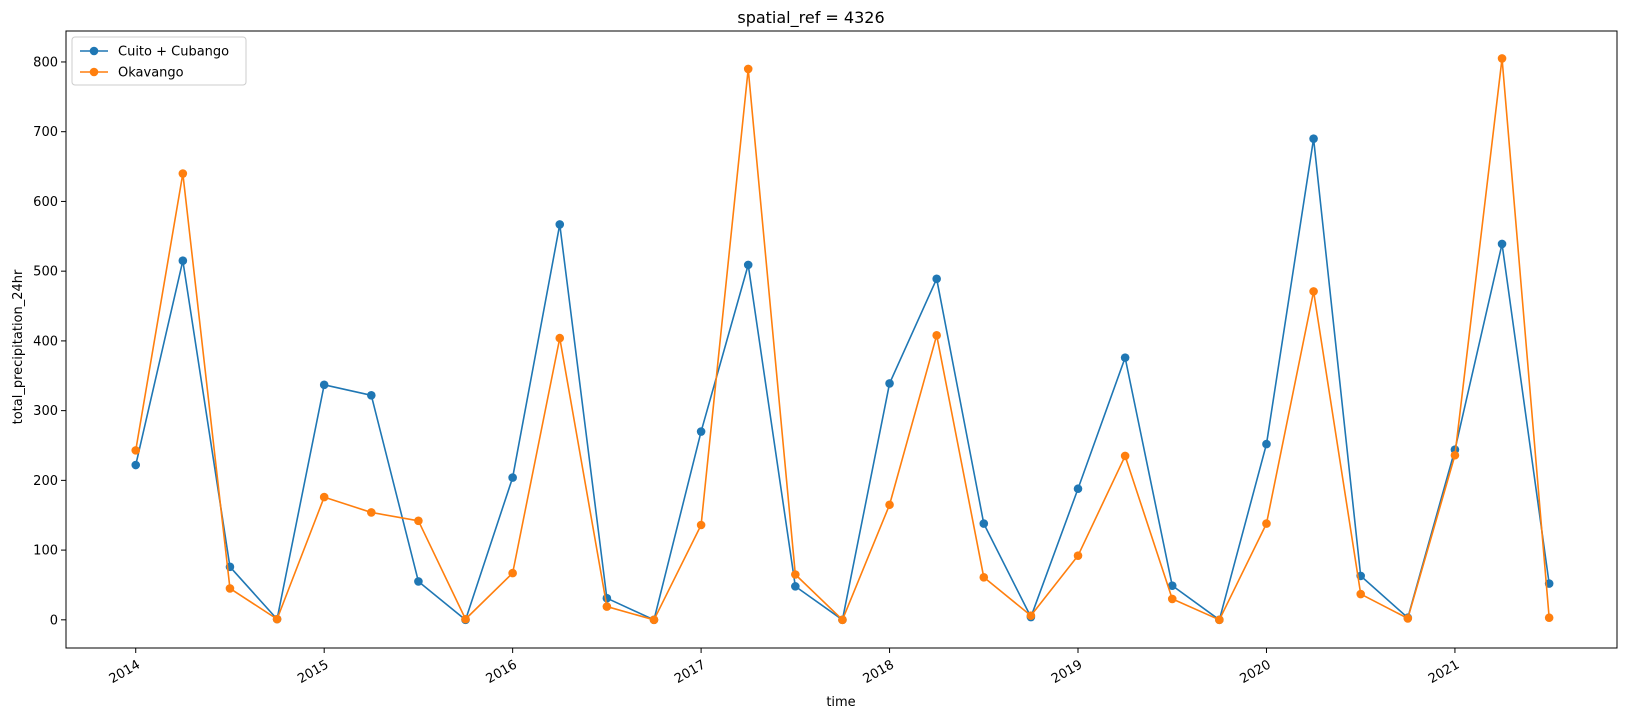 Image resolution: width=1625 pixels, height=717 pixels. I want to click on y-tick-label: 700, so click(45, 132).